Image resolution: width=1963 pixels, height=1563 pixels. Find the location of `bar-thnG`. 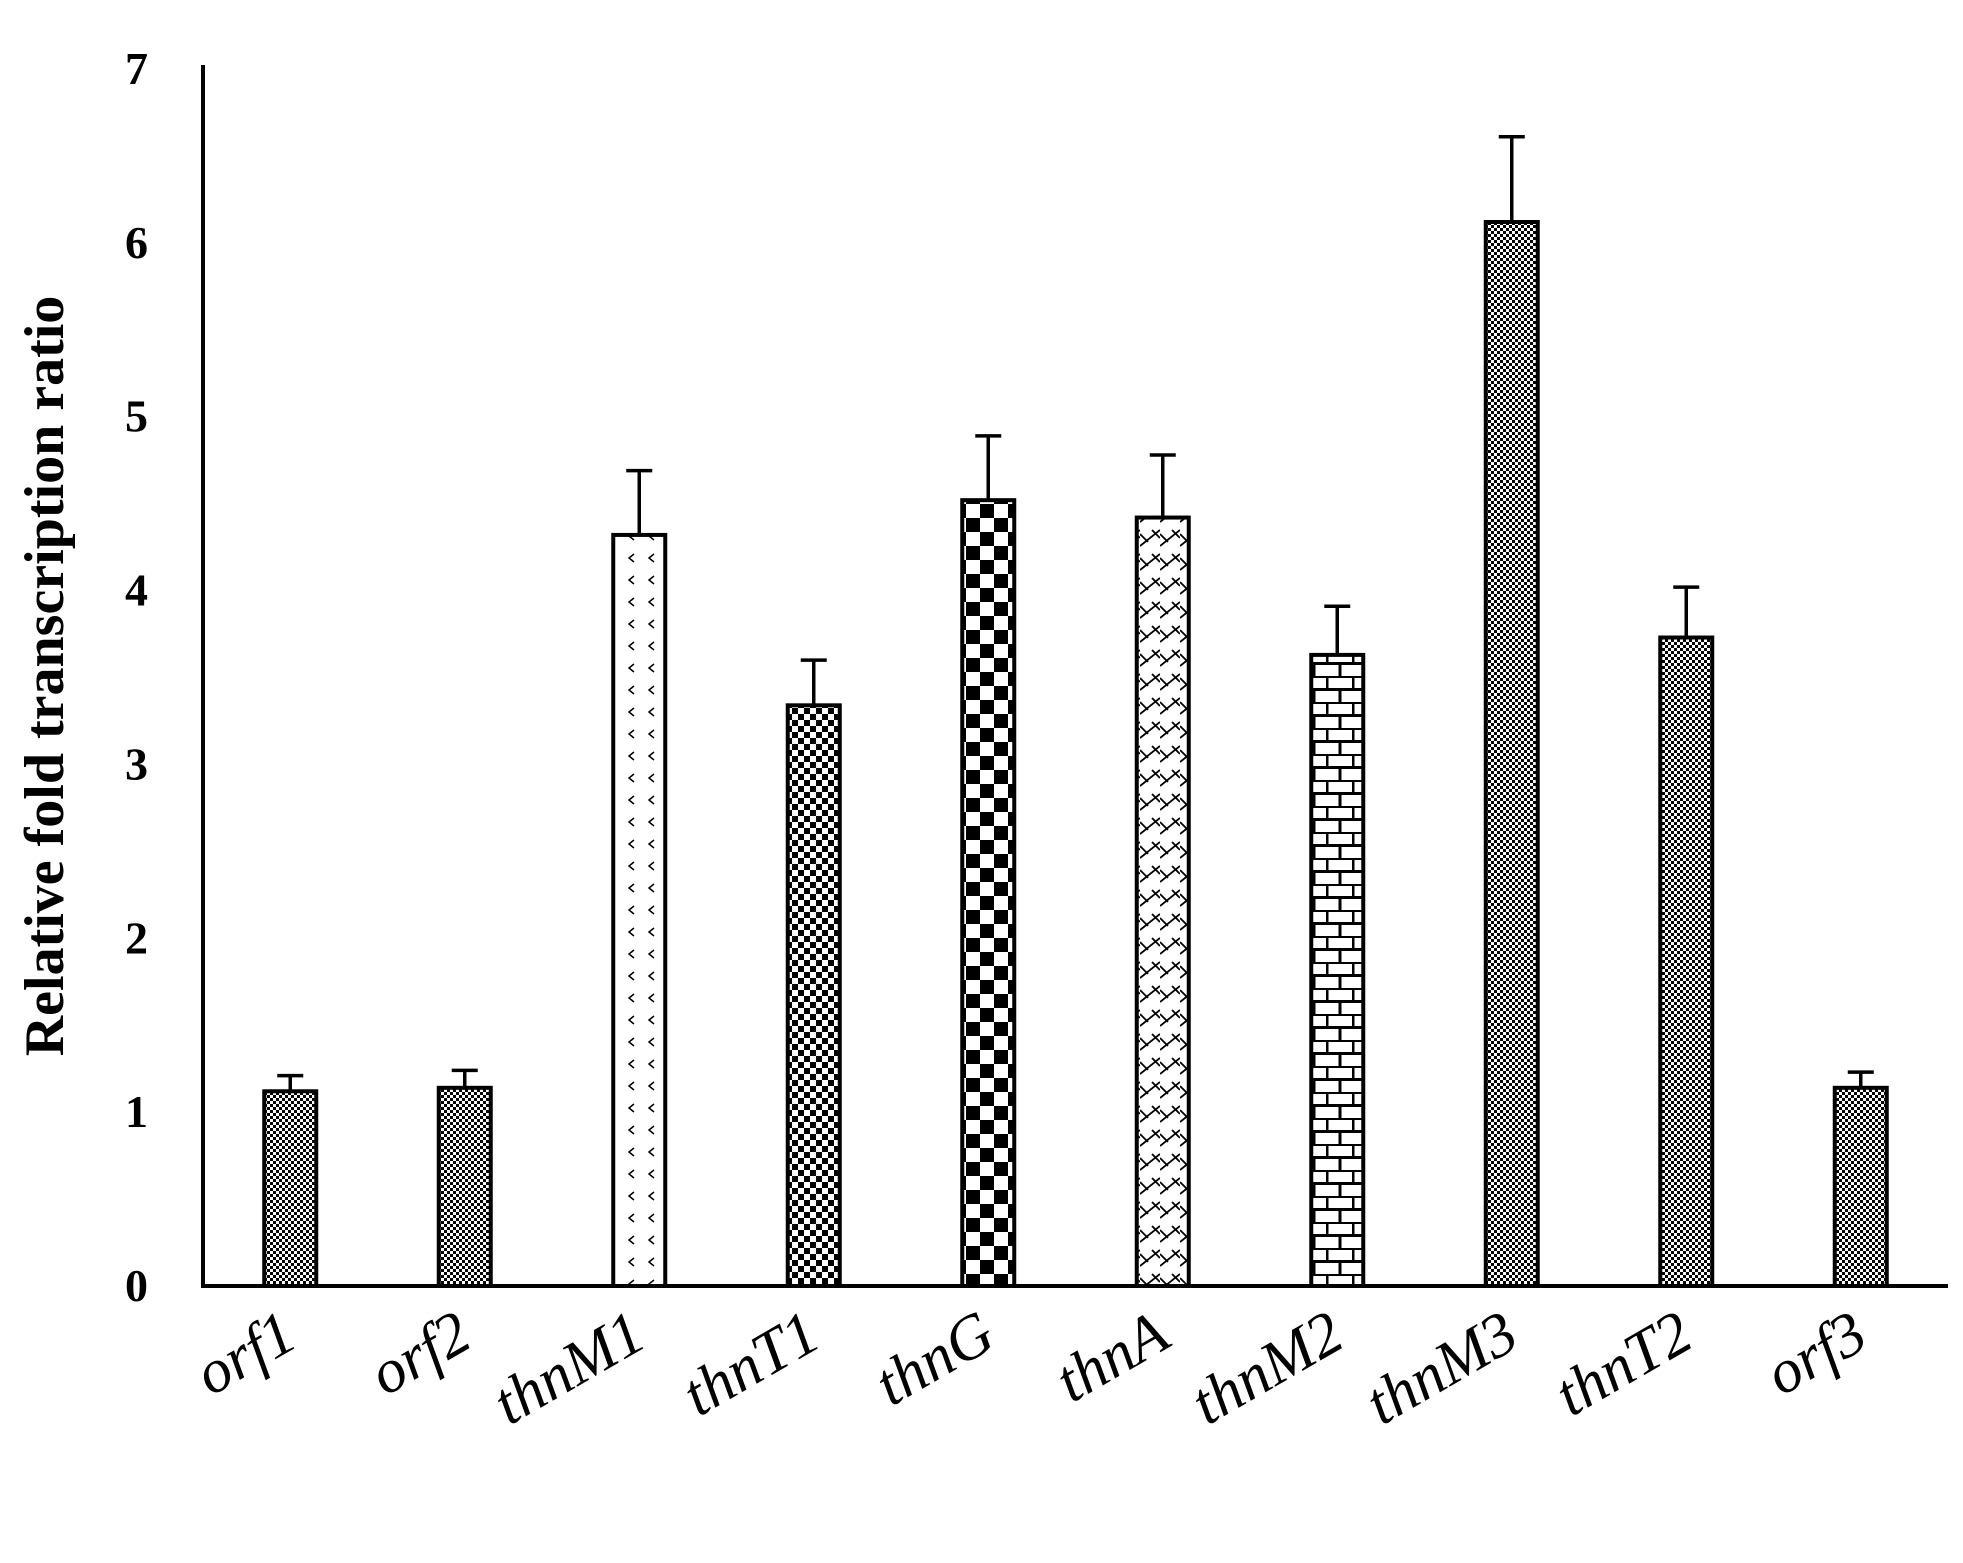

bar-thnG is located at coordinates (988, 861).